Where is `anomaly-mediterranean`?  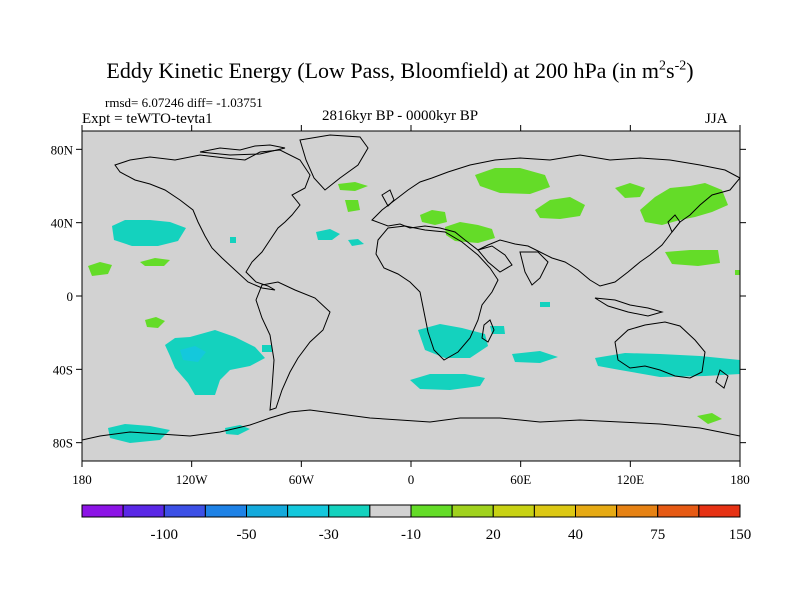 anomaly-mediterranean is located at coordinates (433, 217).